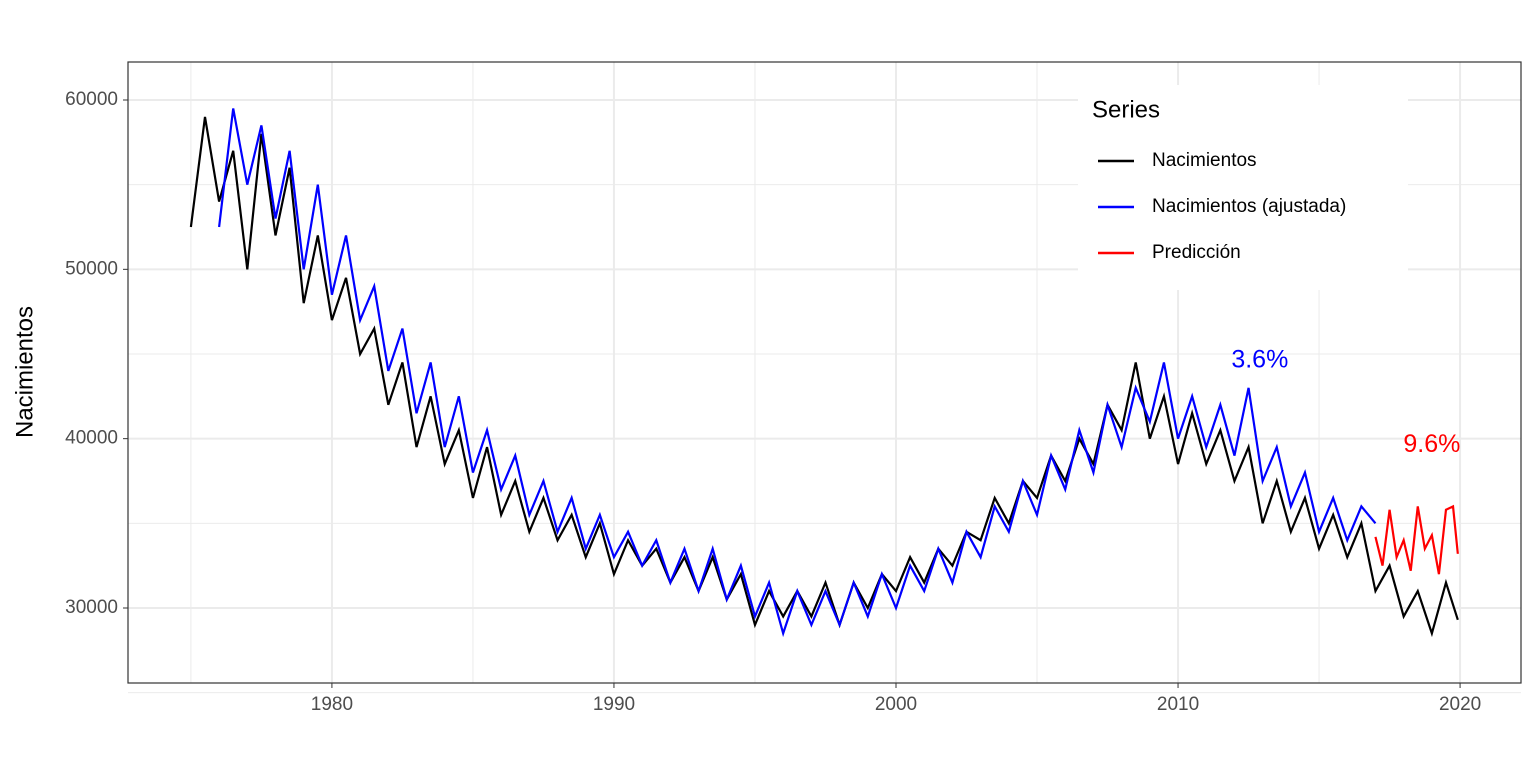 The height and width of the screenshot is (773, 1536). I want to click on legend-label: Nacimientos, so click(1204, 160).